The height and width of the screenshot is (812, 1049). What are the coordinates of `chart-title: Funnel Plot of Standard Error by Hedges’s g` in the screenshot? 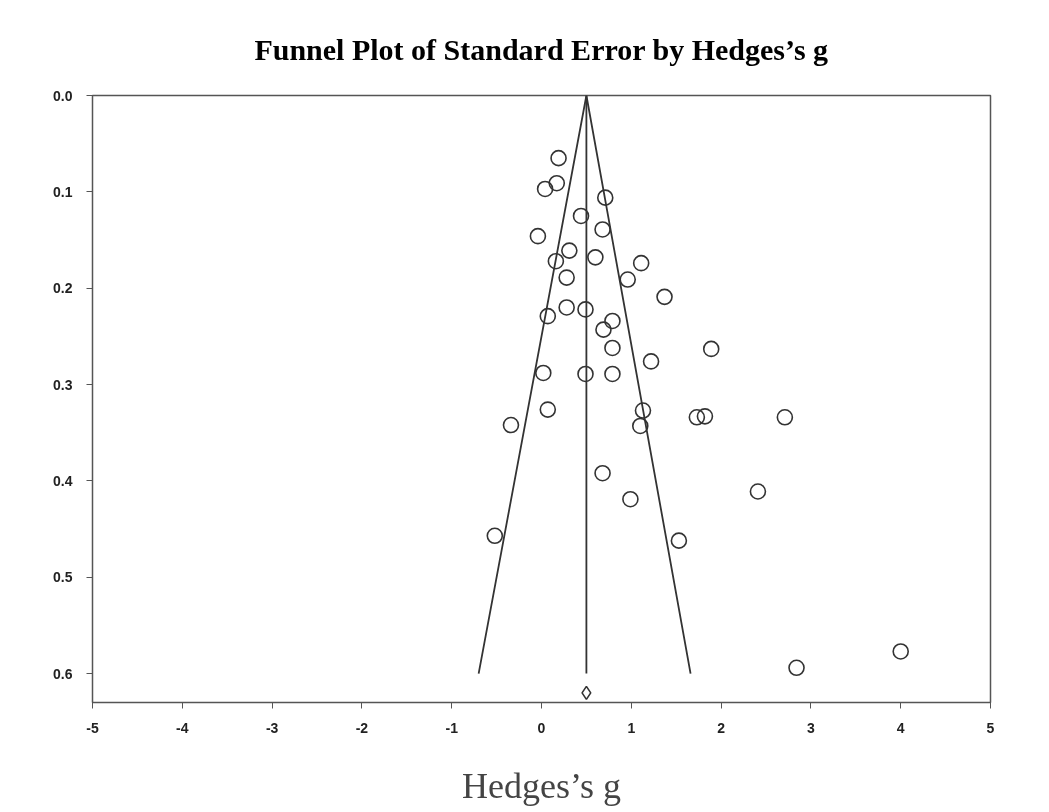 It's located at (541, 49).